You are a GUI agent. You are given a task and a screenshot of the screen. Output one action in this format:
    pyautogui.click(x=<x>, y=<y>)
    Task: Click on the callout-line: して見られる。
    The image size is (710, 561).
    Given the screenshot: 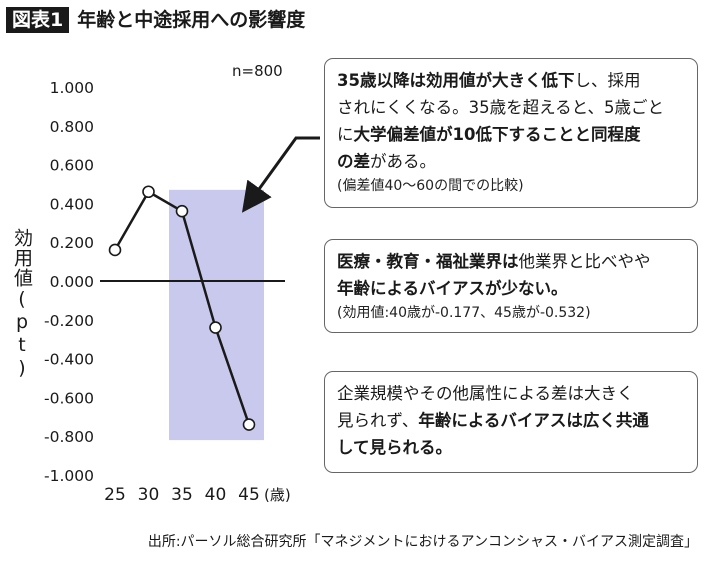 What is the action you would take?
    pyautogui.click(x=511, y=447)
    